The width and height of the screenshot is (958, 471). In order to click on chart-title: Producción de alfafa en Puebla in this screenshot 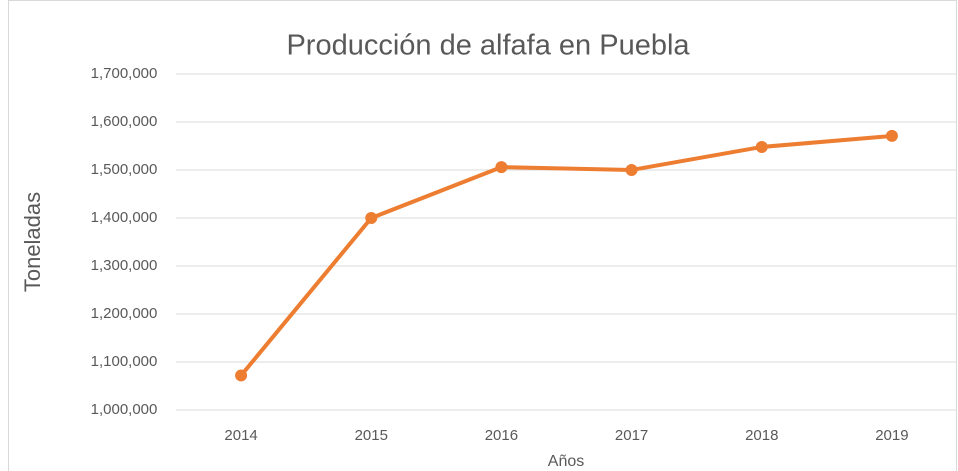, I will do `click(488, 46)`.